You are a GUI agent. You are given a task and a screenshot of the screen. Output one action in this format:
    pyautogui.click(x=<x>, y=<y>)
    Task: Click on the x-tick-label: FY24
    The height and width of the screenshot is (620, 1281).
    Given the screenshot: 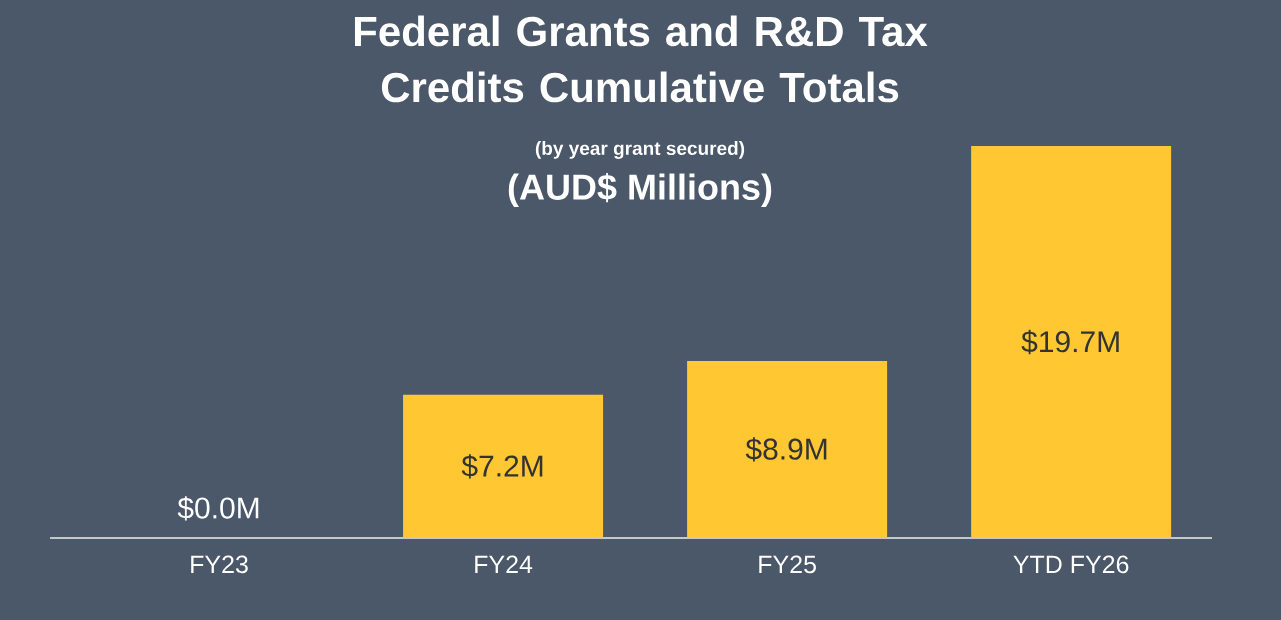 What is the action you would take?
    pyautogui.click(x=504, y=564)
    